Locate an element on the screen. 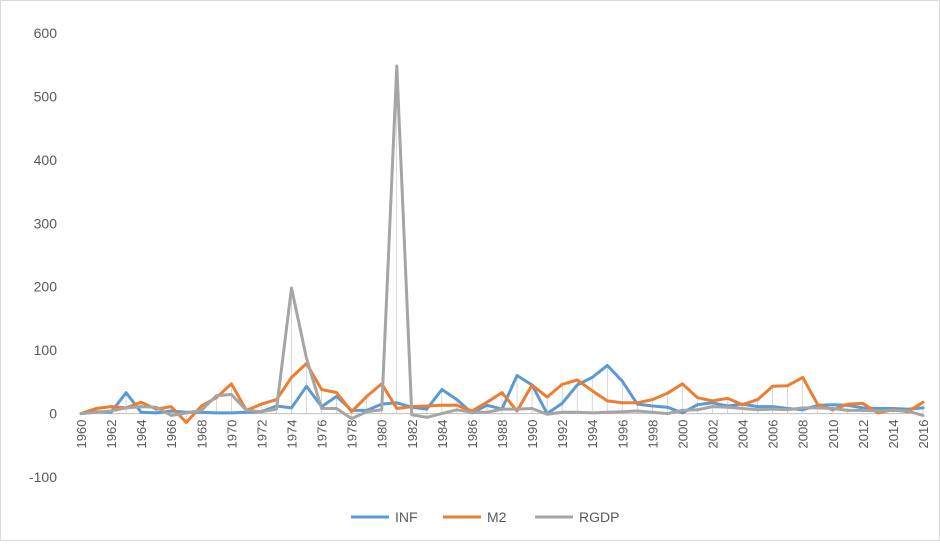  y-tick-label: 200 is located at coordinates (46, 287).